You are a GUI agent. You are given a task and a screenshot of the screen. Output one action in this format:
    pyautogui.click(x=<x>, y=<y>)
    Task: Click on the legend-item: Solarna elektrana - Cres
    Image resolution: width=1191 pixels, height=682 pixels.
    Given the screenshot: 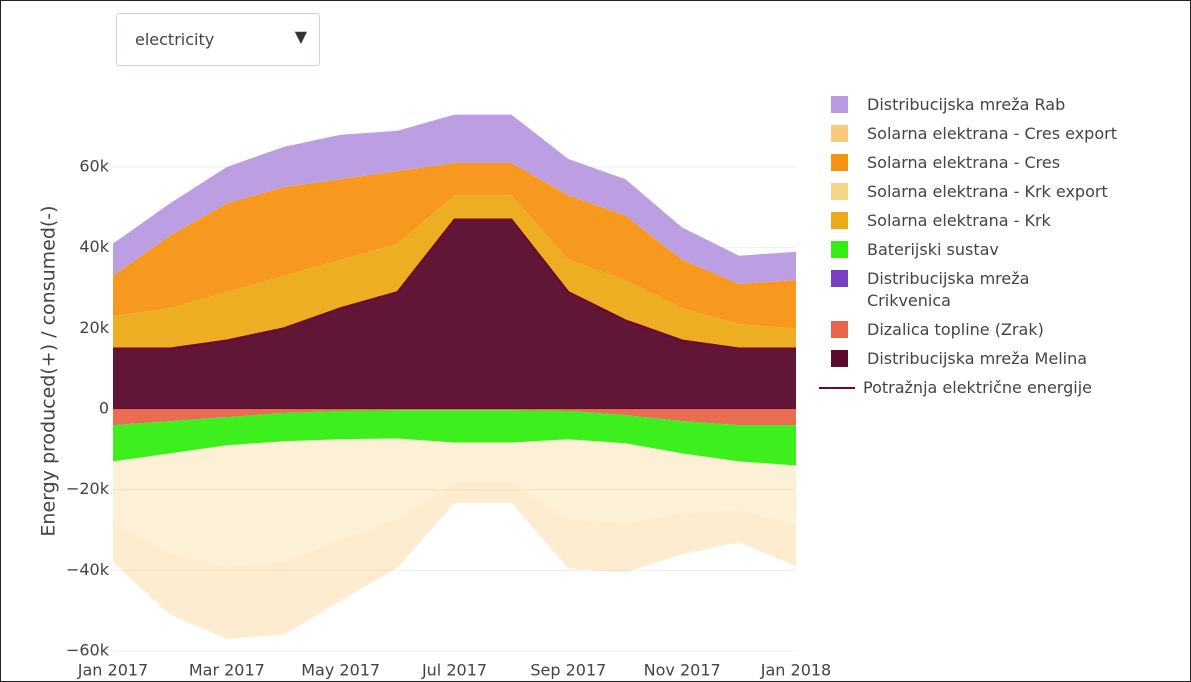 What is the action you would take?
    pyautogui.click(x=1001, y=163)
    